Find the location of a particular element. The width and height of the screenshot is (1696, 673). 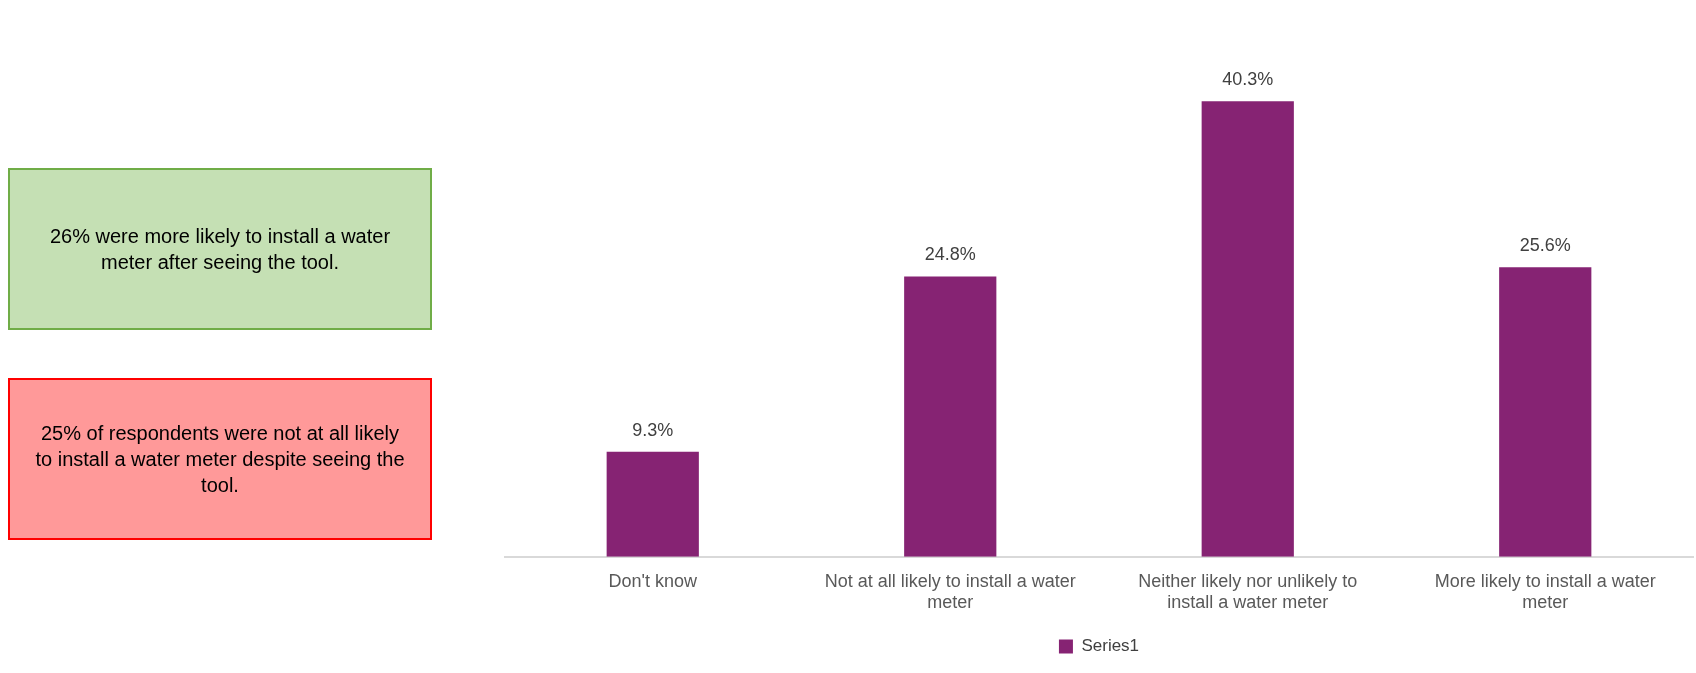

x-tick-label: Not at all likely to install a water meter is located at coordinates (950, 591).